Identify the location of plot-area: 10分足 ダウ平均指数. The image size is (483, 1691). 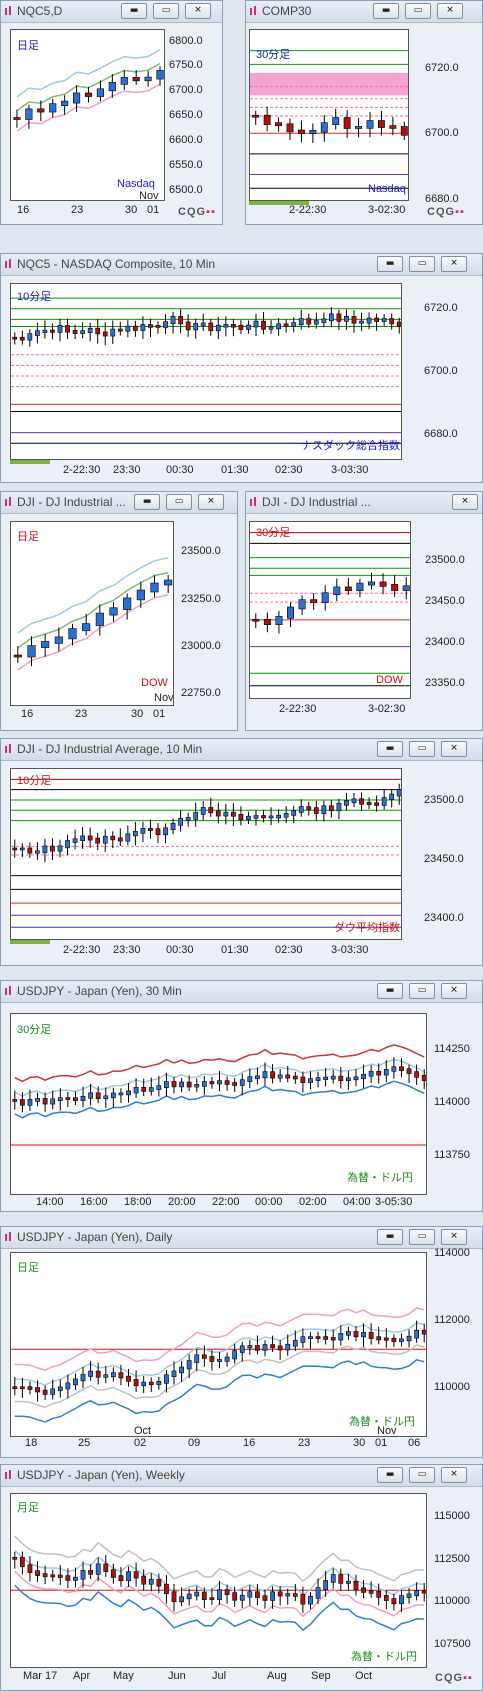
(206, 854).